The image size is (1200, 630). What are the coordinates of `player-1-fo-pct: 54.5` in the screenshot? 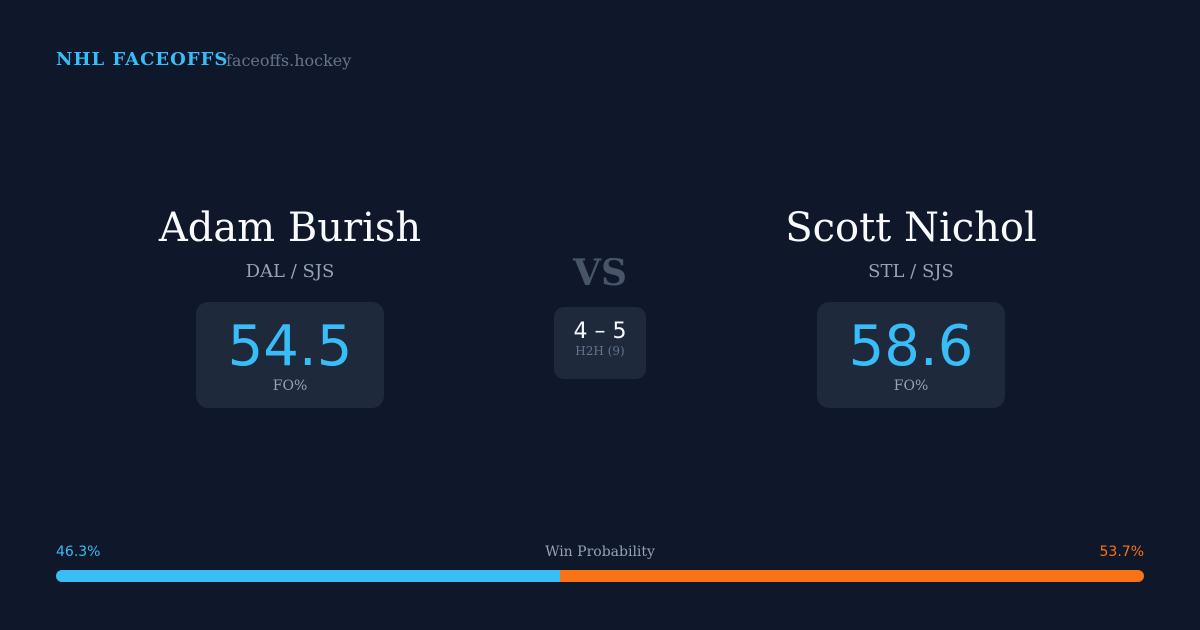 It's located at (290, 346).